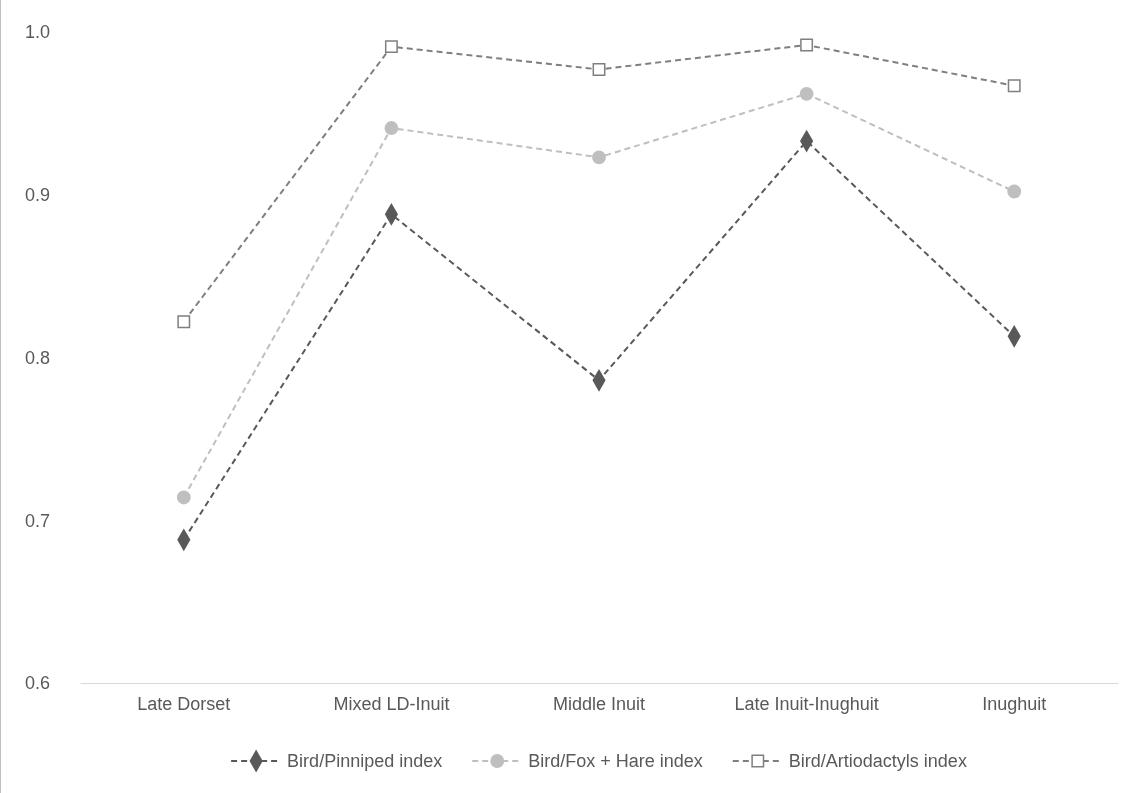  What do you see at coordinates (37, 683) in the screenshot?
I see `y-tick-label: 0.6` at bounding box center [37, 683].